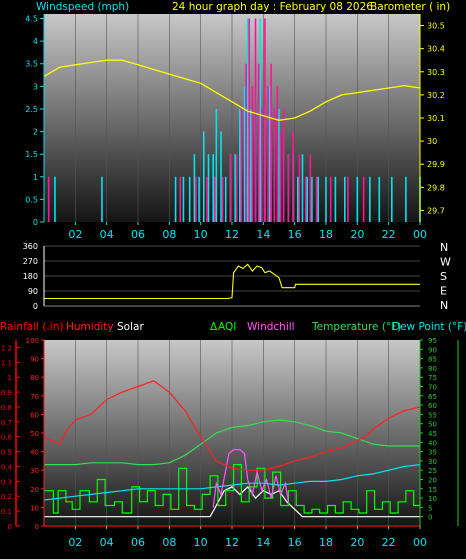  What do you see at coordinates (436, 164) in the screenshot?
I see `barometer-y-tick-label: 29.9` at bounding box center [436, 164].